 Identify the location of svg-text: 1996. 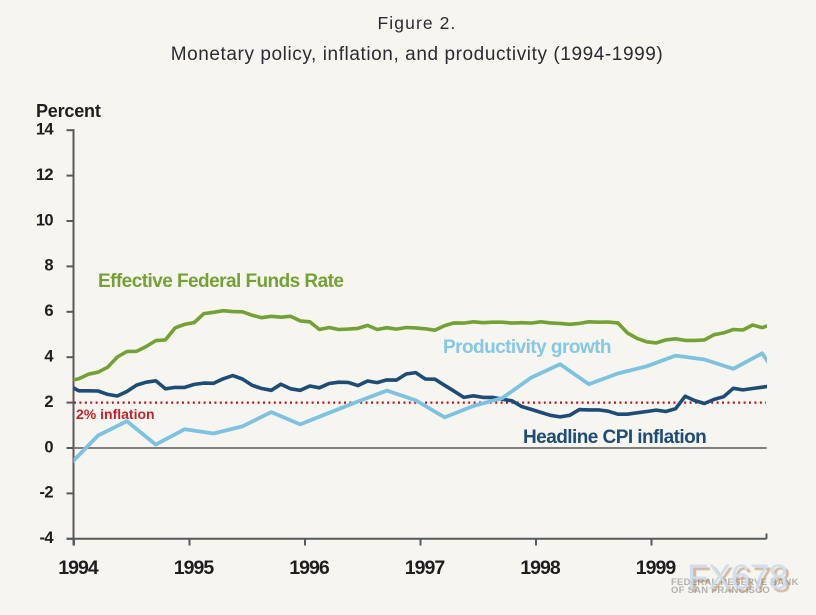
(309, 568).